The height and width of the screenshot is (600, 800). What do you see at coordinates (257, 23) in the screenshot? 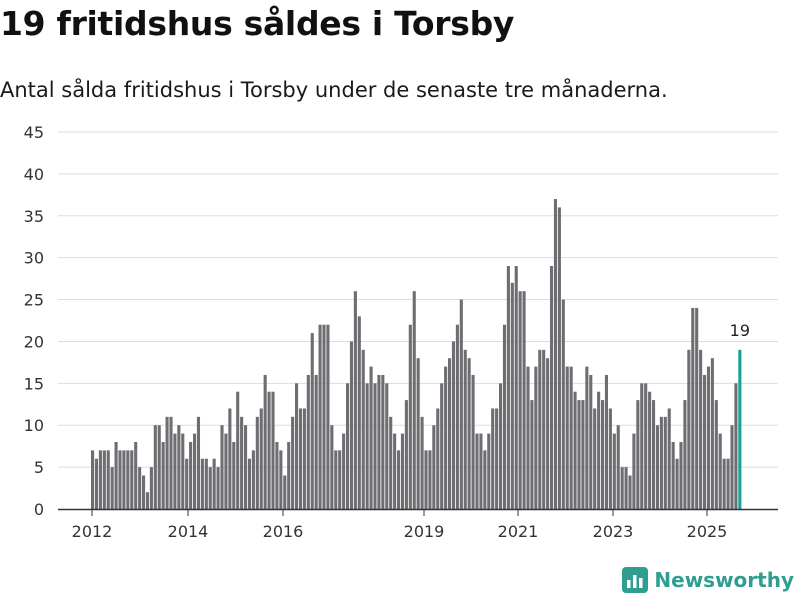
I see `chart-title: 19 fritidshus såldes i Torsby` at bounding box center [257, 23].